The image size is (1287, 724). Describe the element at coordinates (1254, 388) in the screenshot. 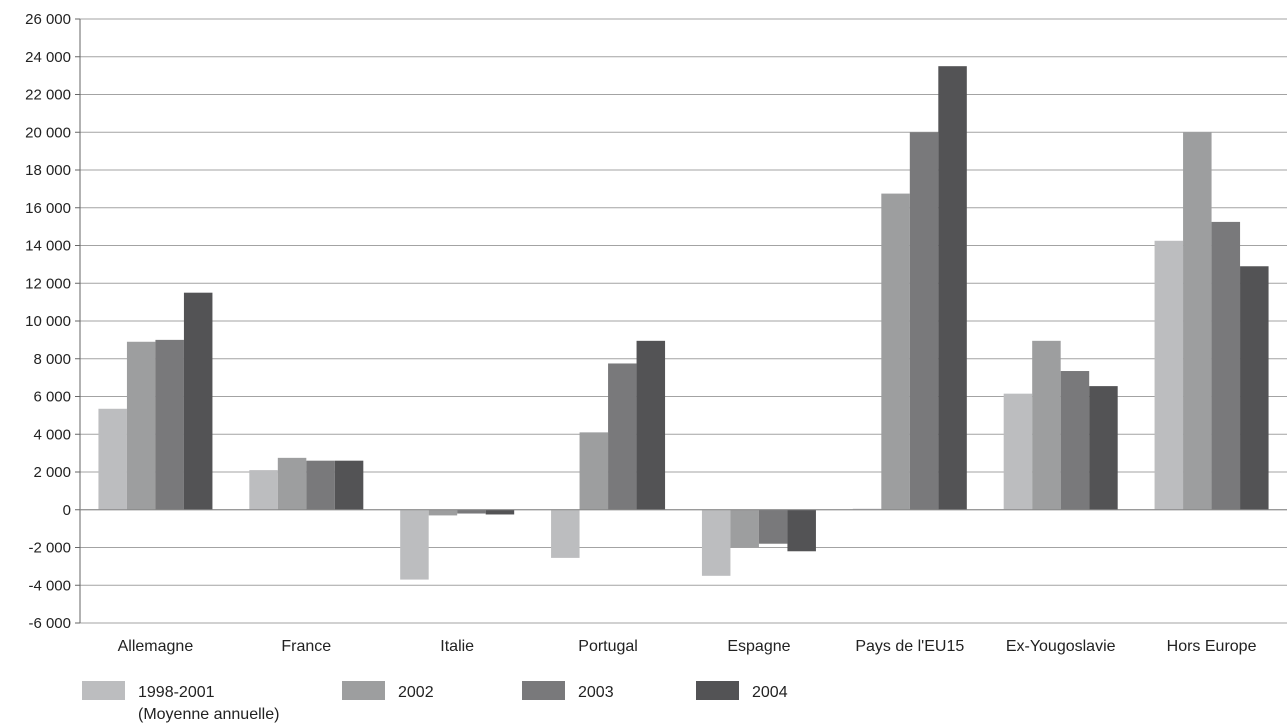

I see `bar-hors-europe-2004` at that location.